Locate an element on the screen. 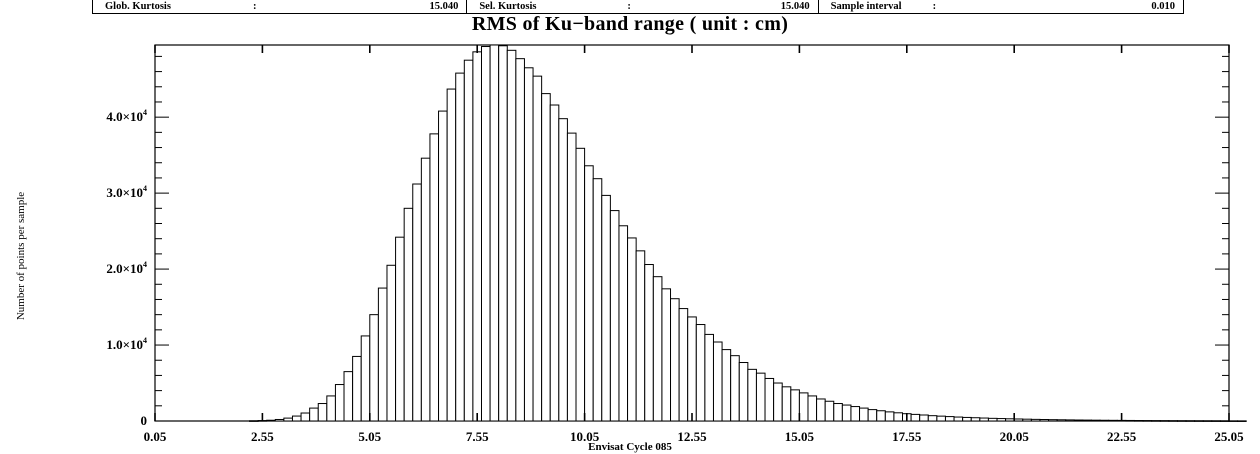 Image resolution: width=1260 pixels, height=454 pixels. x-tick-label: 22.55 is located at coordinates (1122, 436).